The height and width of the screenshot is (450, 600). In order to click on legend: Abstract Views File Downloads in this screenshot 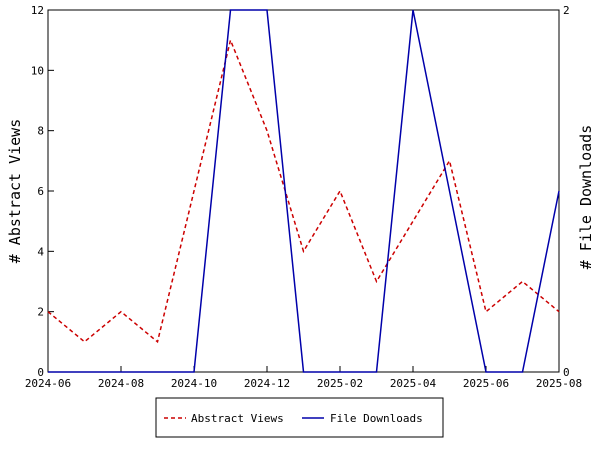, I will do `click(299, 417)`.